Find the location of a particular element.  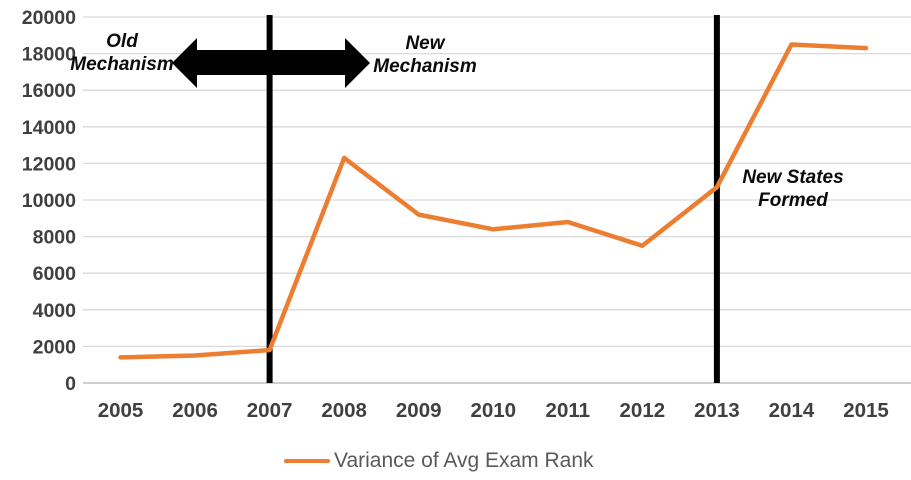

annotation-new-mechanism: New Mechanism is located at coordinates (425, 55).